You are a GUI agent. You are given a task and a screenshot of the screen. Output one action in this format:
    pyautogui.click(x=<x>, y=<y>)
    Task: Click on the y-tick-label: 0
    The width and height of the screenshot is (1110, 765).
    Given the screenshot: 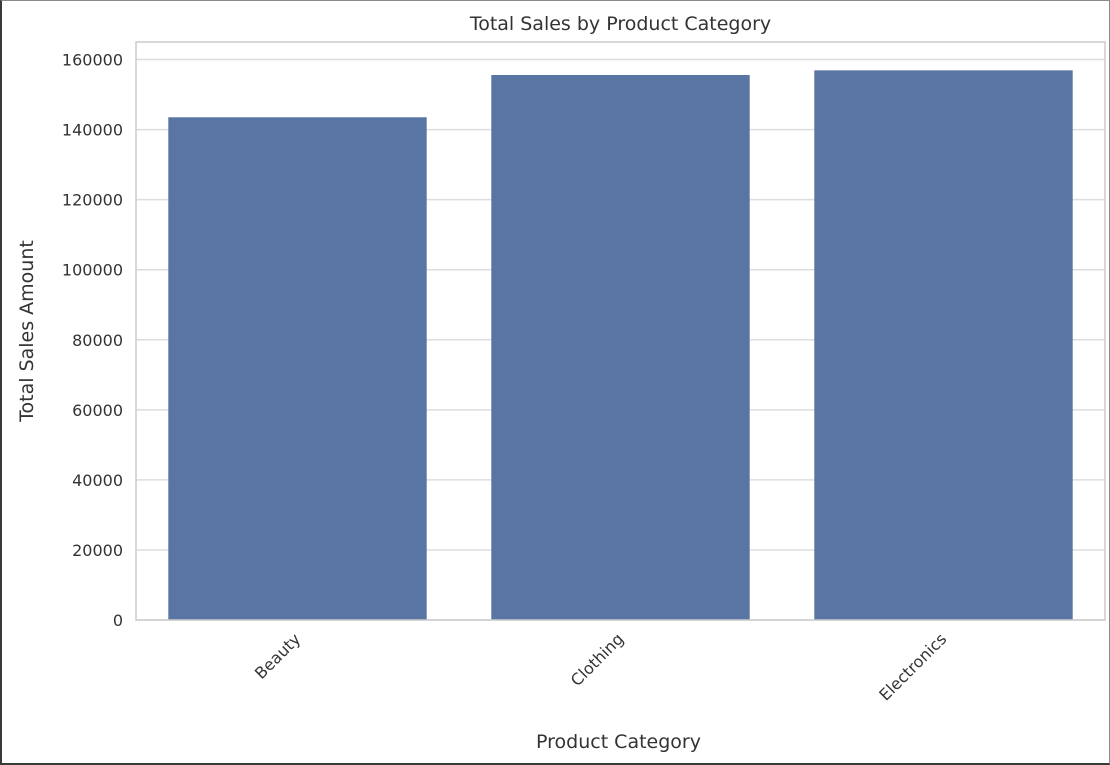 What is the action you would take?
    pyautogui.click(x=118, y=620)
    